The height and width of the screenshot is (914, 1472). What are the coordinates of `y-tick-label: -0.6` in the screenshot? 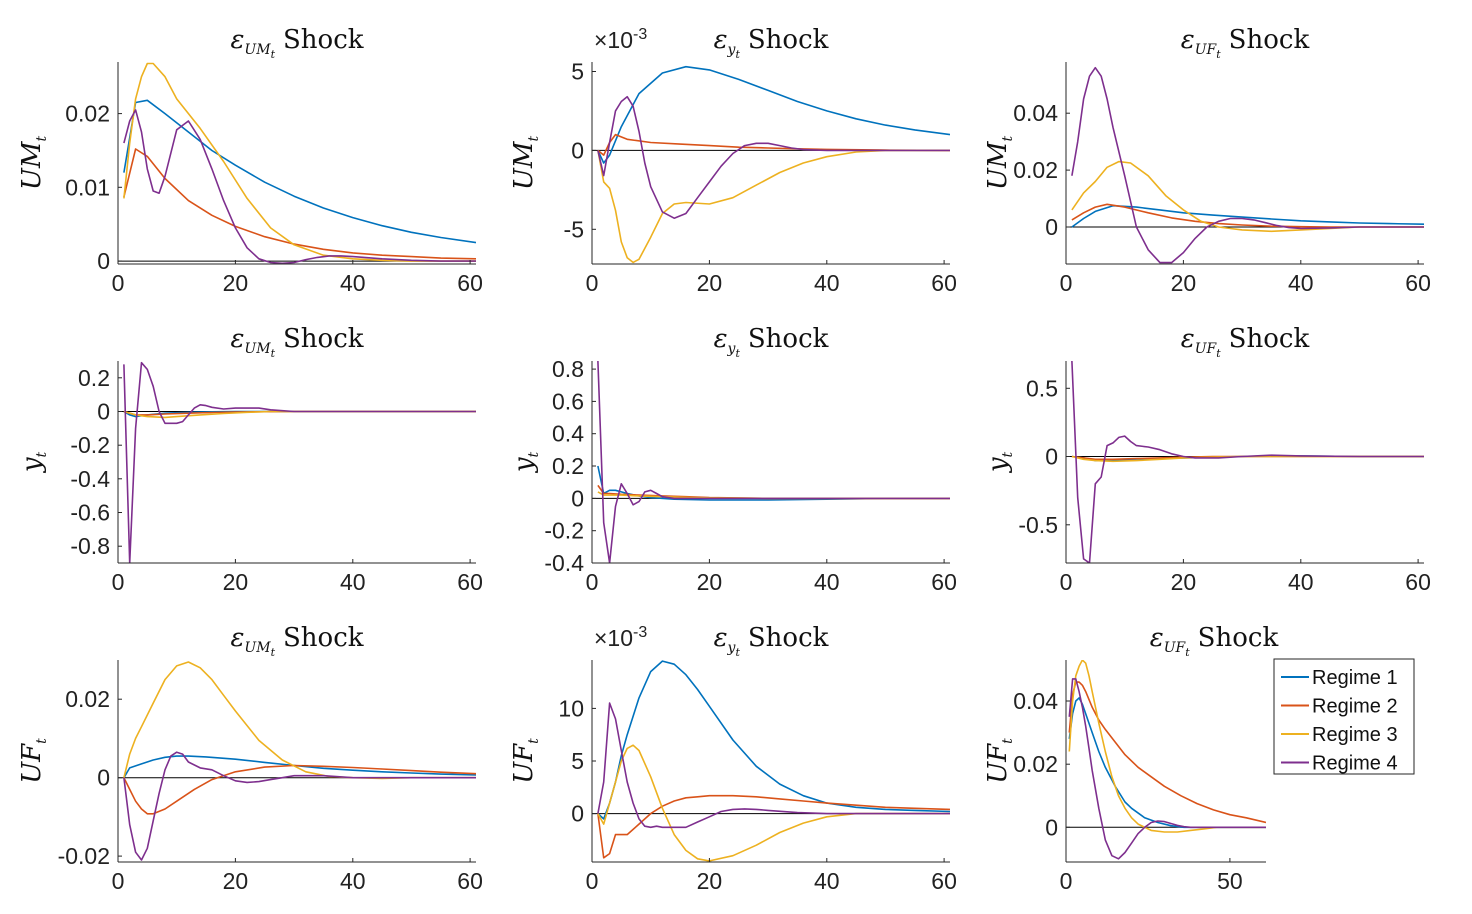 It's located at (90, 513).